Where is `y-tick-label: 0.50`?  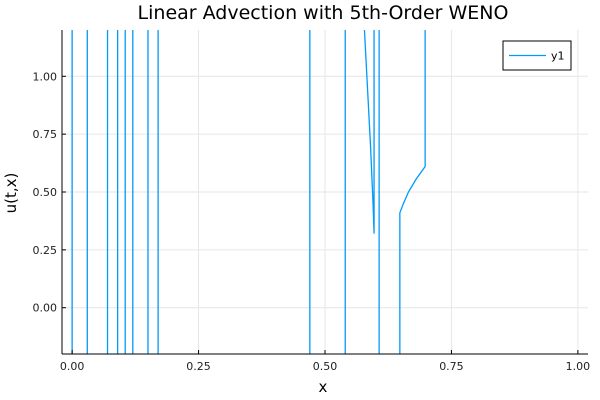
y-tick-label: 0.50 is located at coordinates (45, 192).